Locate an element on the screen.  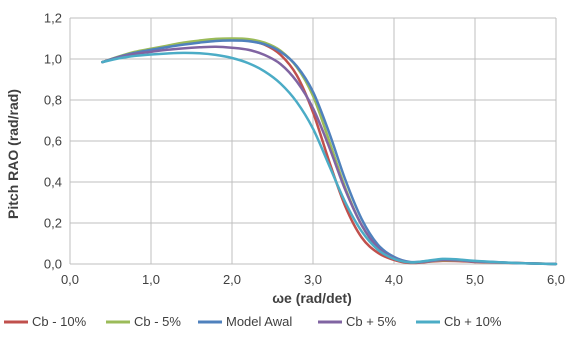
x-tick-label: 2,0 is located at coordinates (232, 279).